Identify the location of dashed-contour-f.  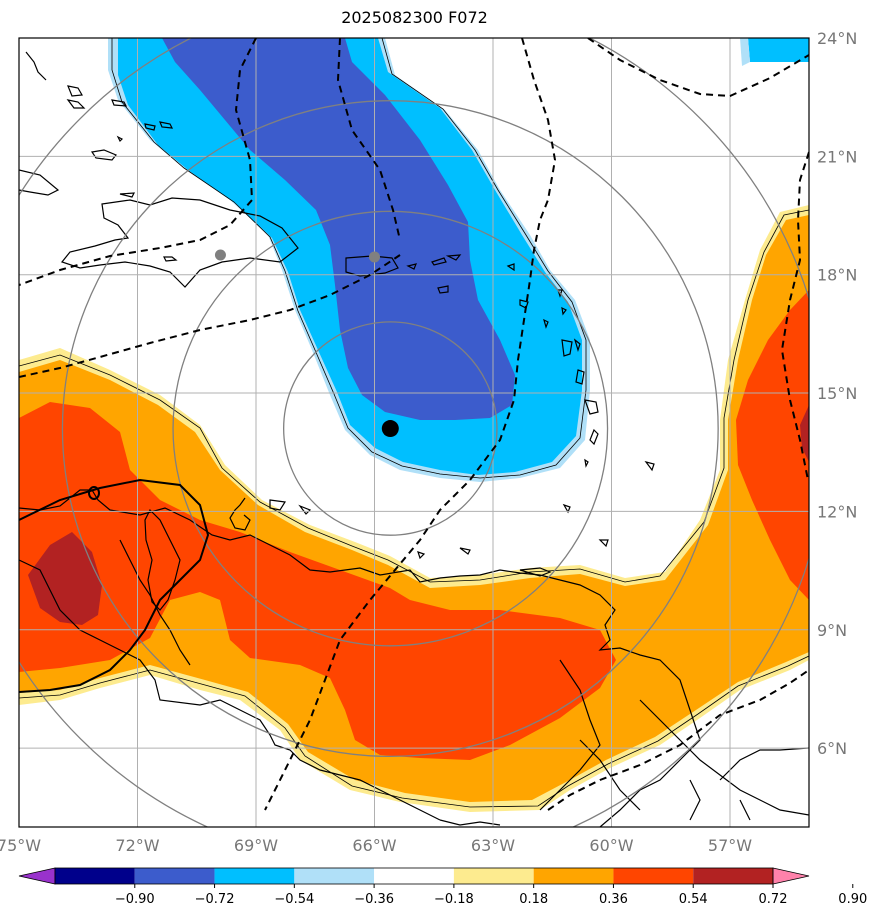
(794, 316).